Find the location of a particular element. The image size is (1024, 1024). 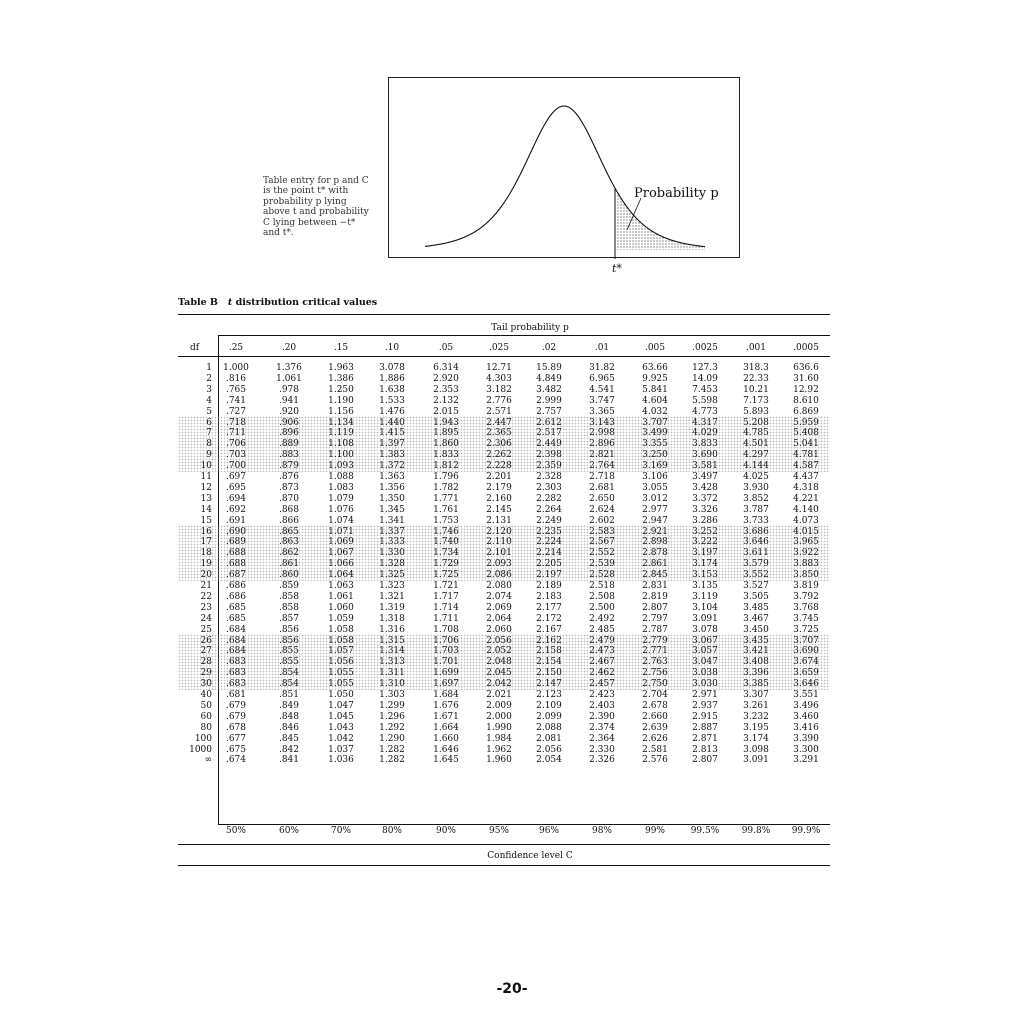

column-header: .0005 is located at coordinates (806, 348).